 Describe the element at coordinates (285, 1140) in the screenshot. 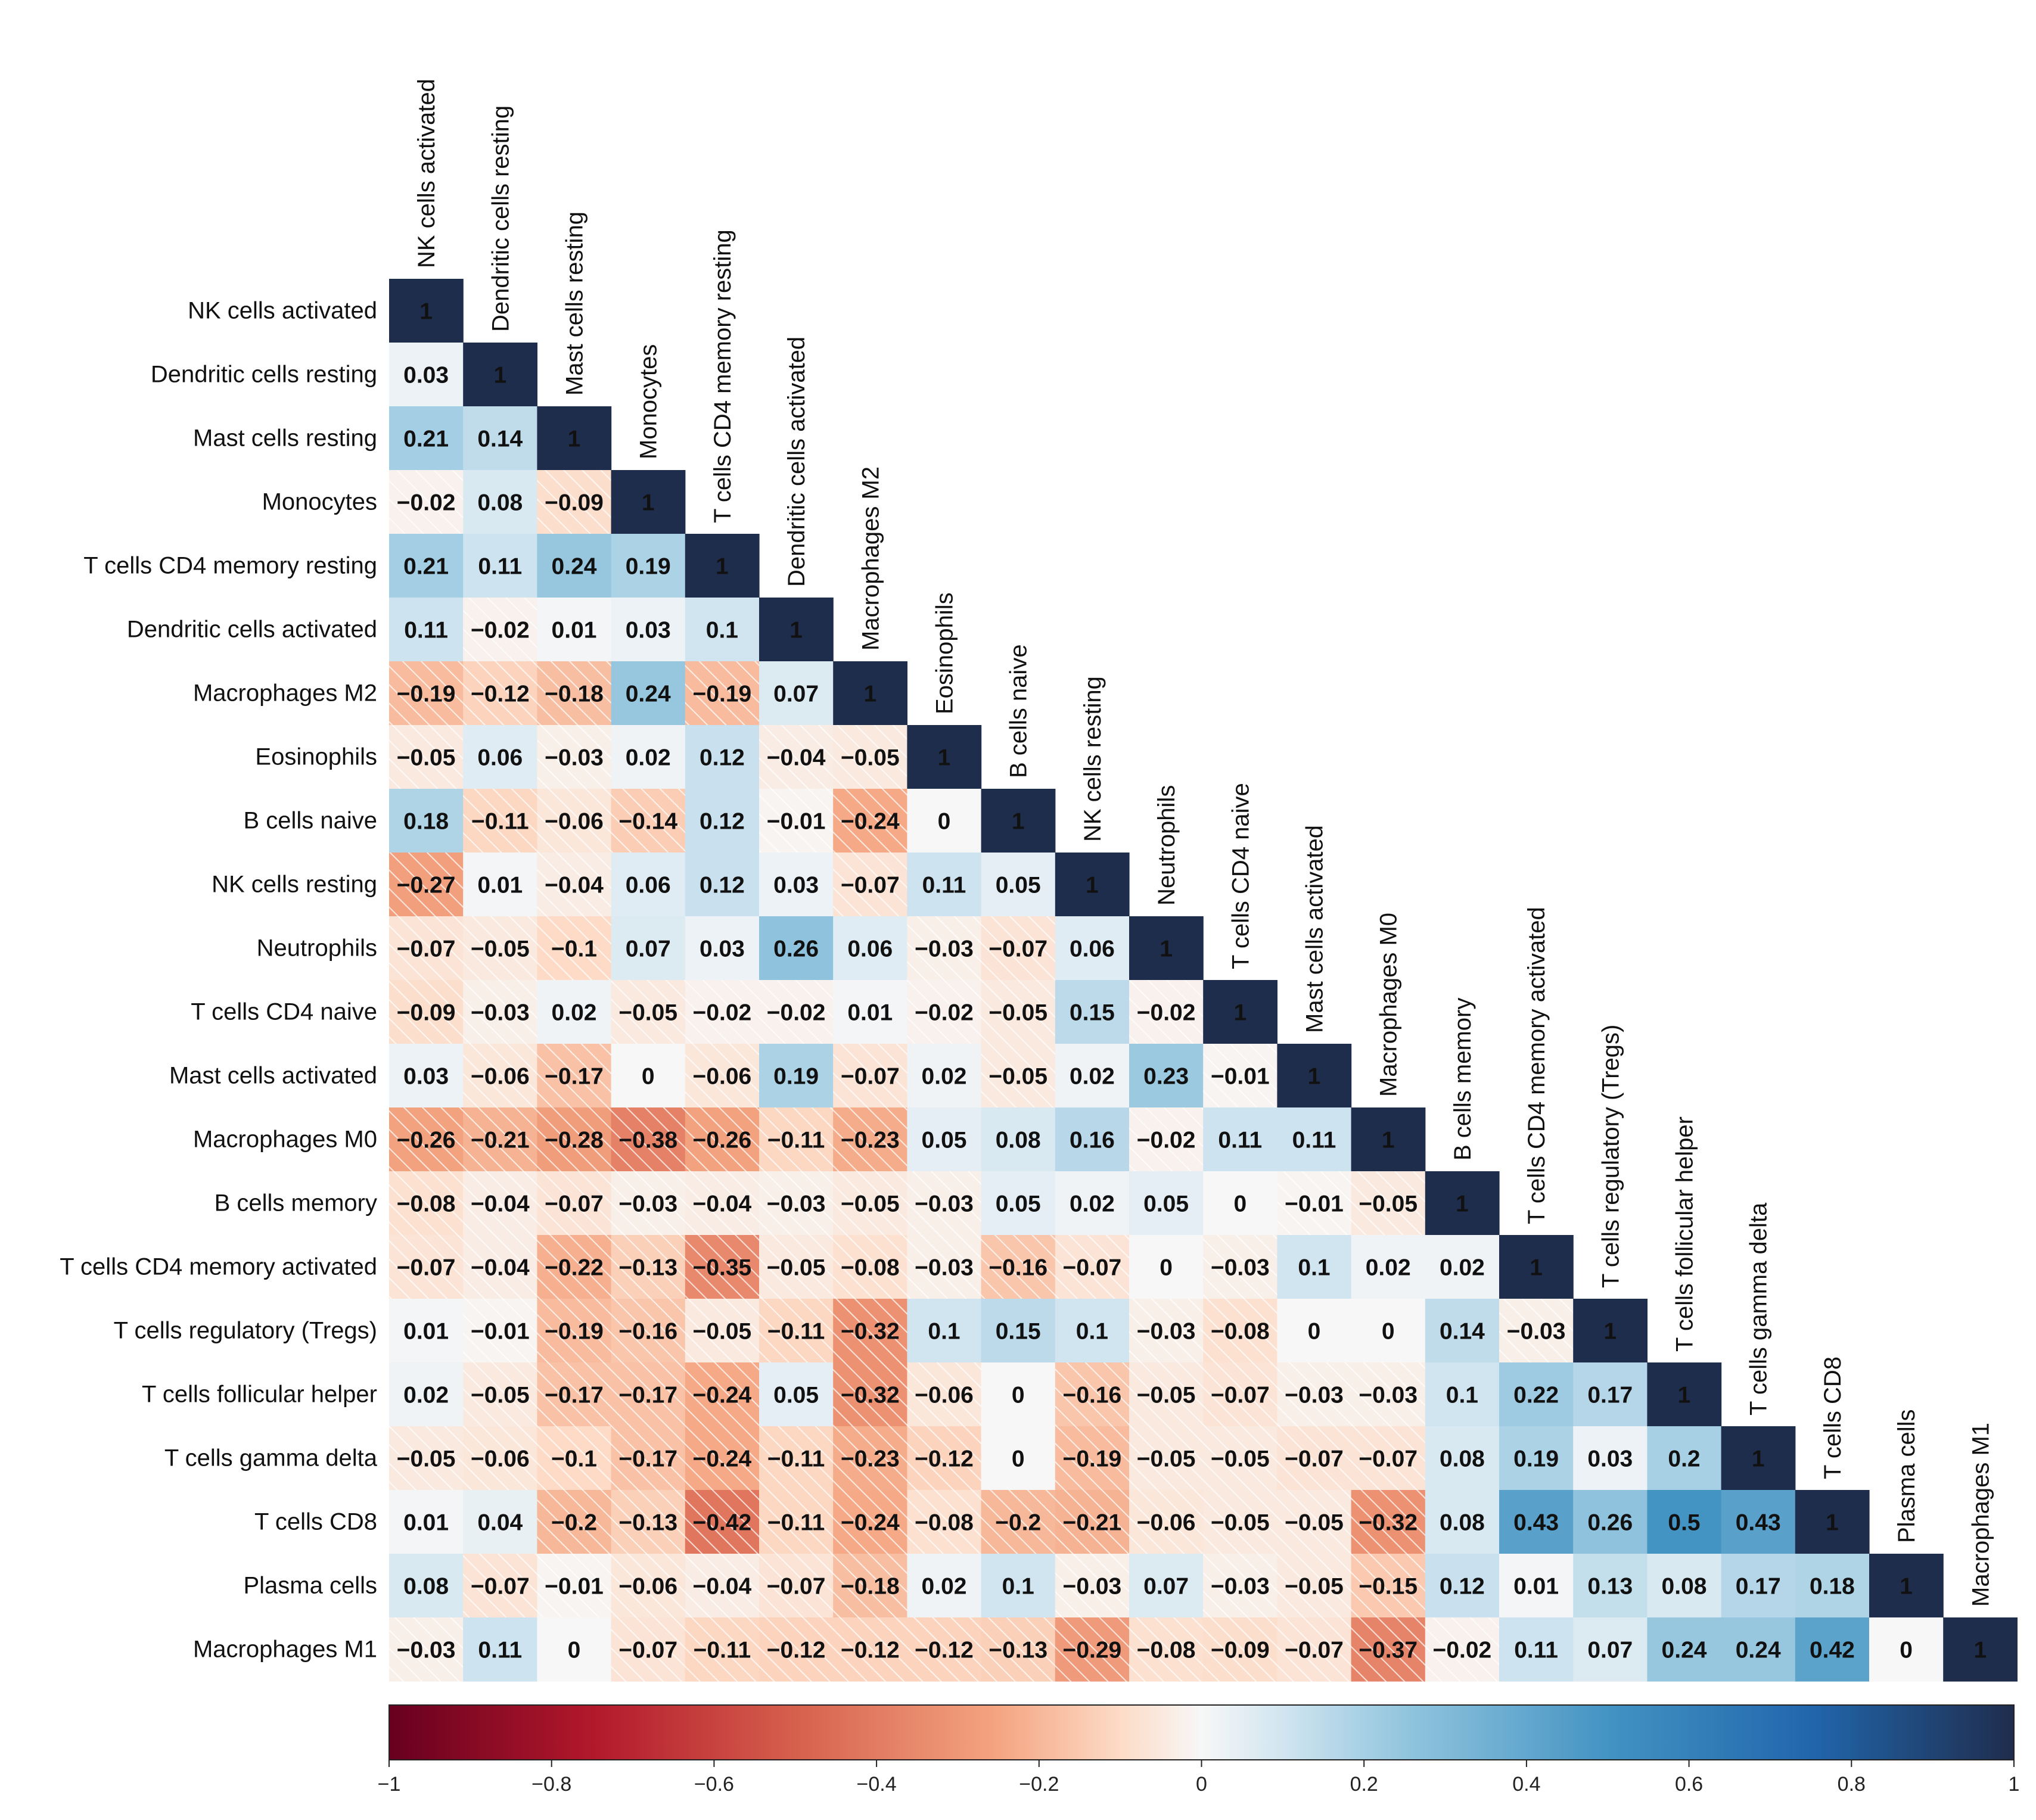

I see `row-label: Macrophages M0` at that location.